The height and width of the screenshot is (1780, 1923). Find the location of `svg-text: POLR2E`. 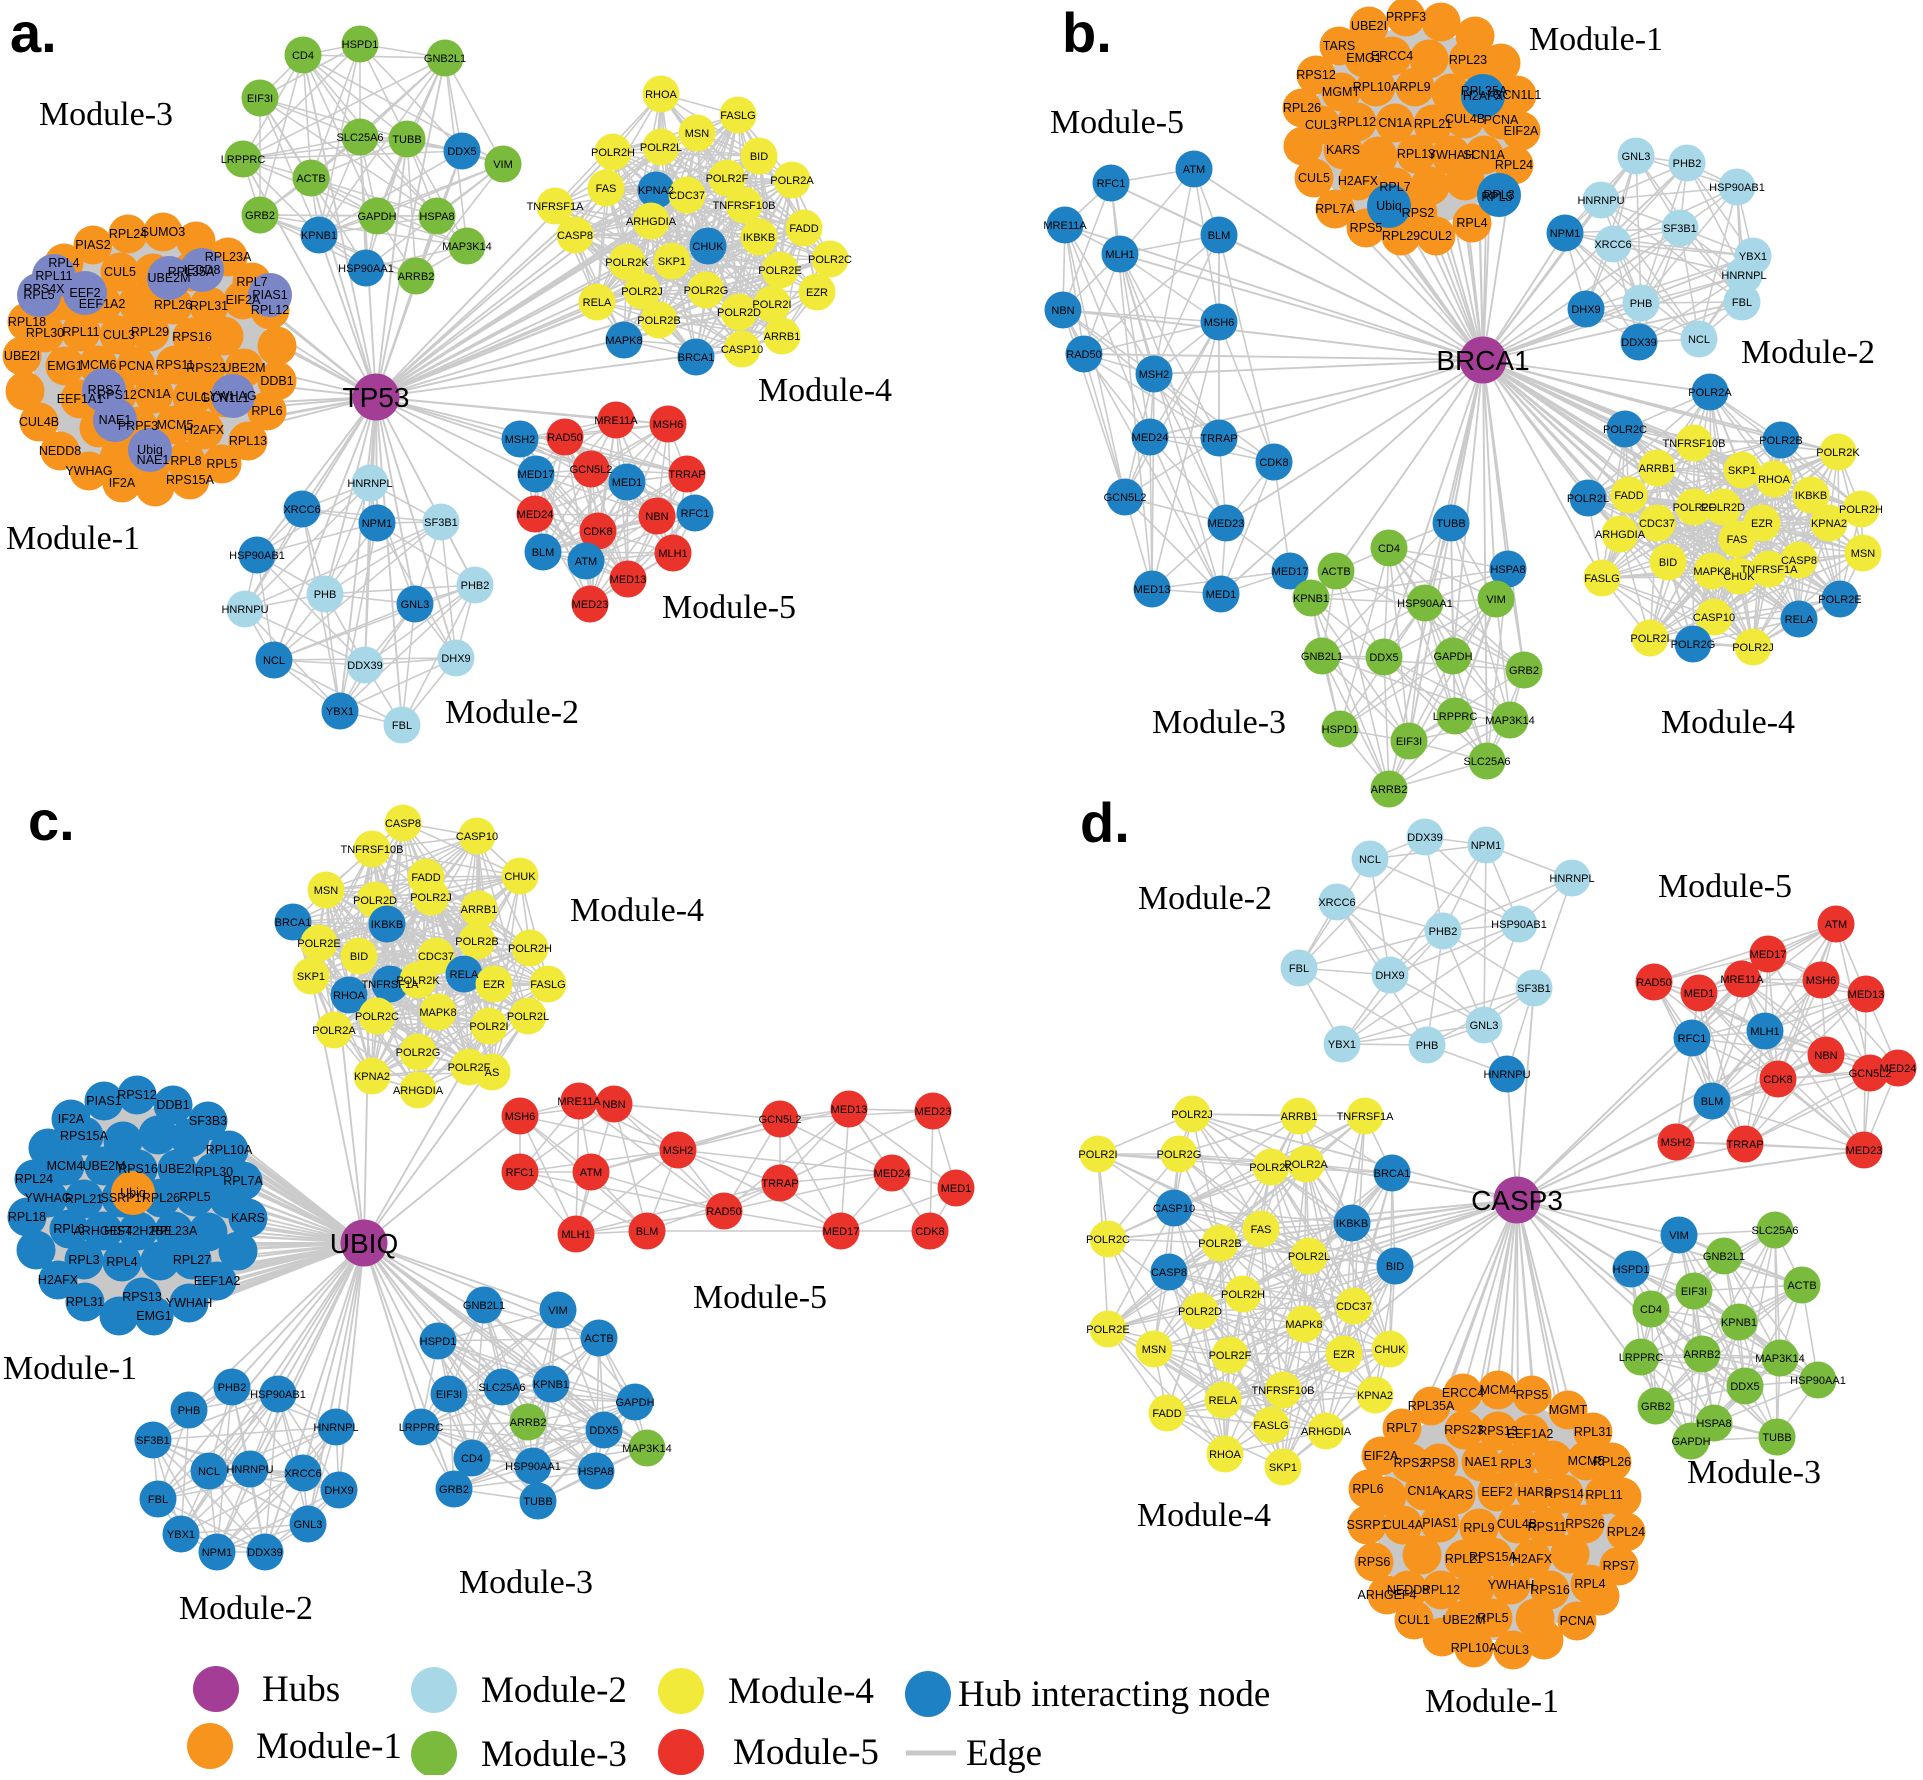

svg-text: POLR2E is located at coordinates (1107, 1330).